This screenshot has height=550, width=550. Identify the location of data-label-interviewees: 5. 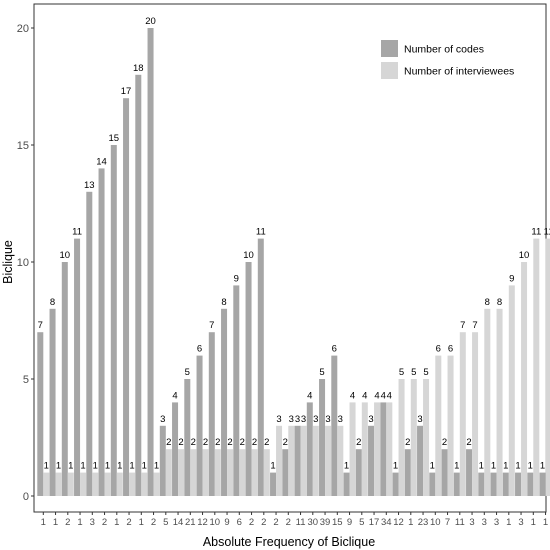
(425, 372).